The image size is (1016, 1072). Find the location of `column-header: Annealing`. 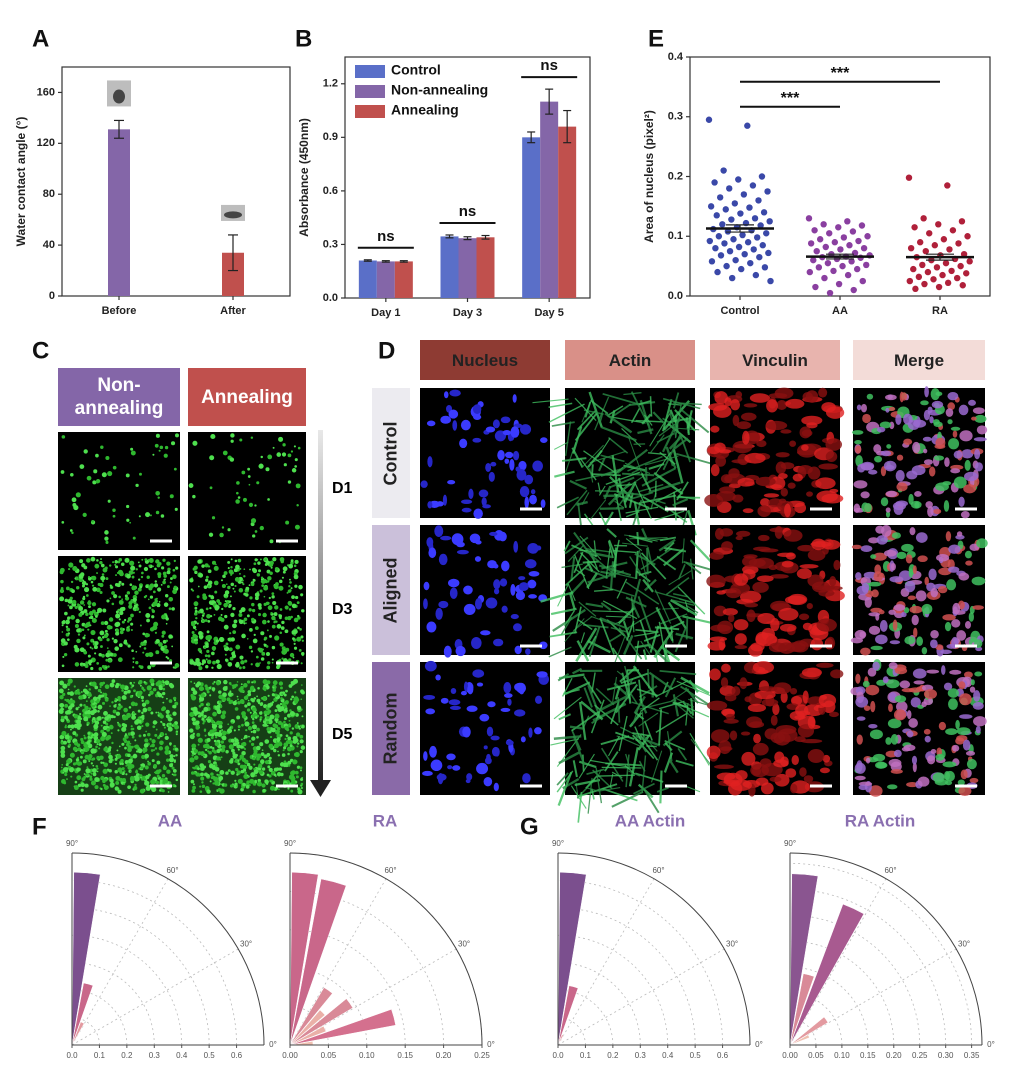

column-header: Annealing is located at coordinates (247, 397).